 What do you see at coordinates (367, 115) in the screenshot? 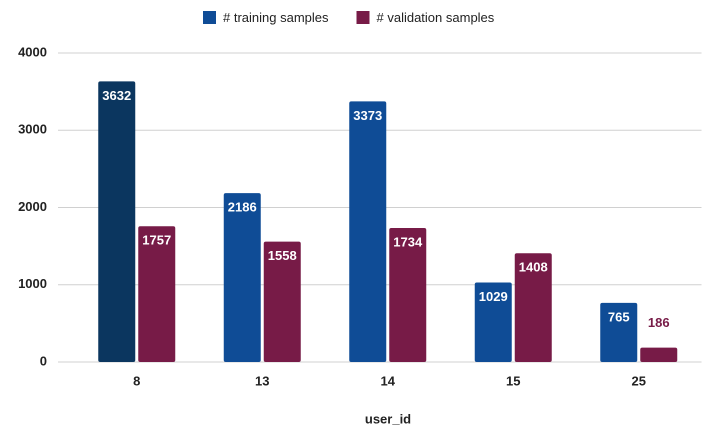
I see `data-label: 3373` at bounding box center [367, 115].